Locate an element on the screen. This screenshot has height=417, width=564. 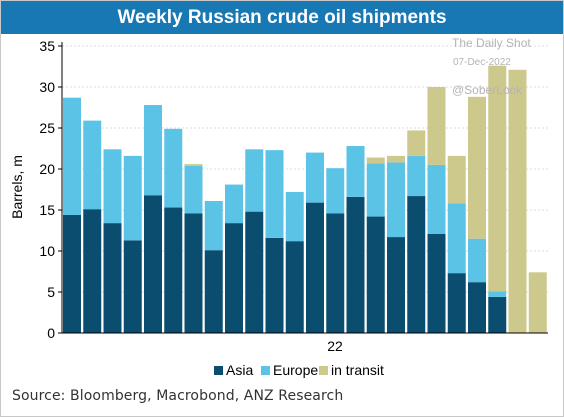
legend-label: Europe is located at coordinates (295, 370).